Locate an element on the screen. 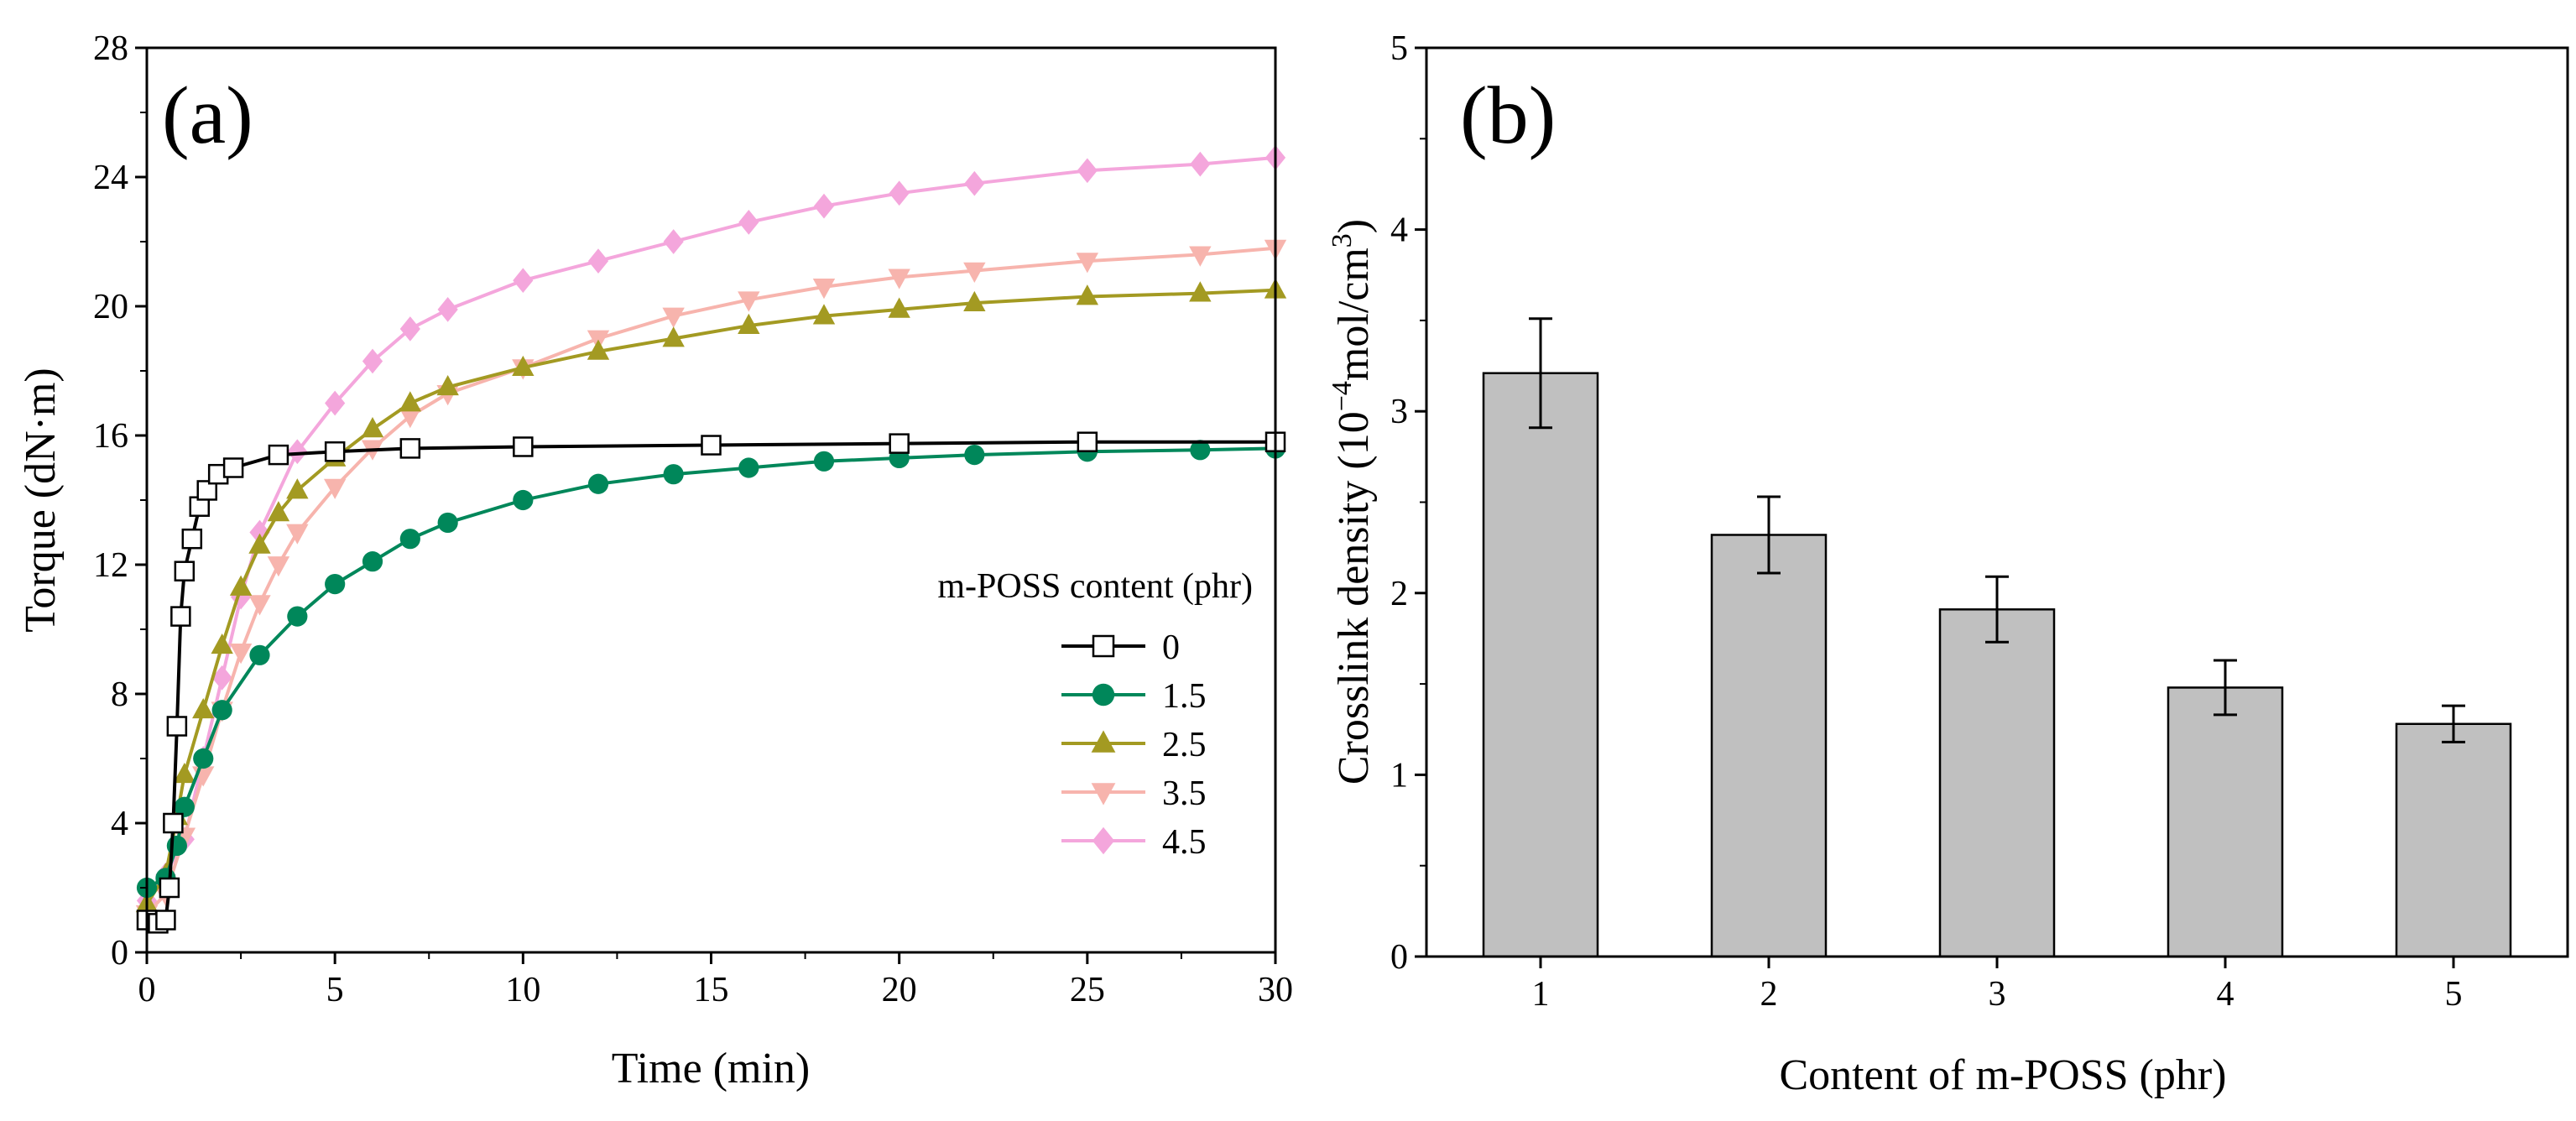 The height and width of the screenshot is (1121, 2576). panel-b-x-axis-label: Content of m-POSS (phr) is located at coordinates (2003, 1075).